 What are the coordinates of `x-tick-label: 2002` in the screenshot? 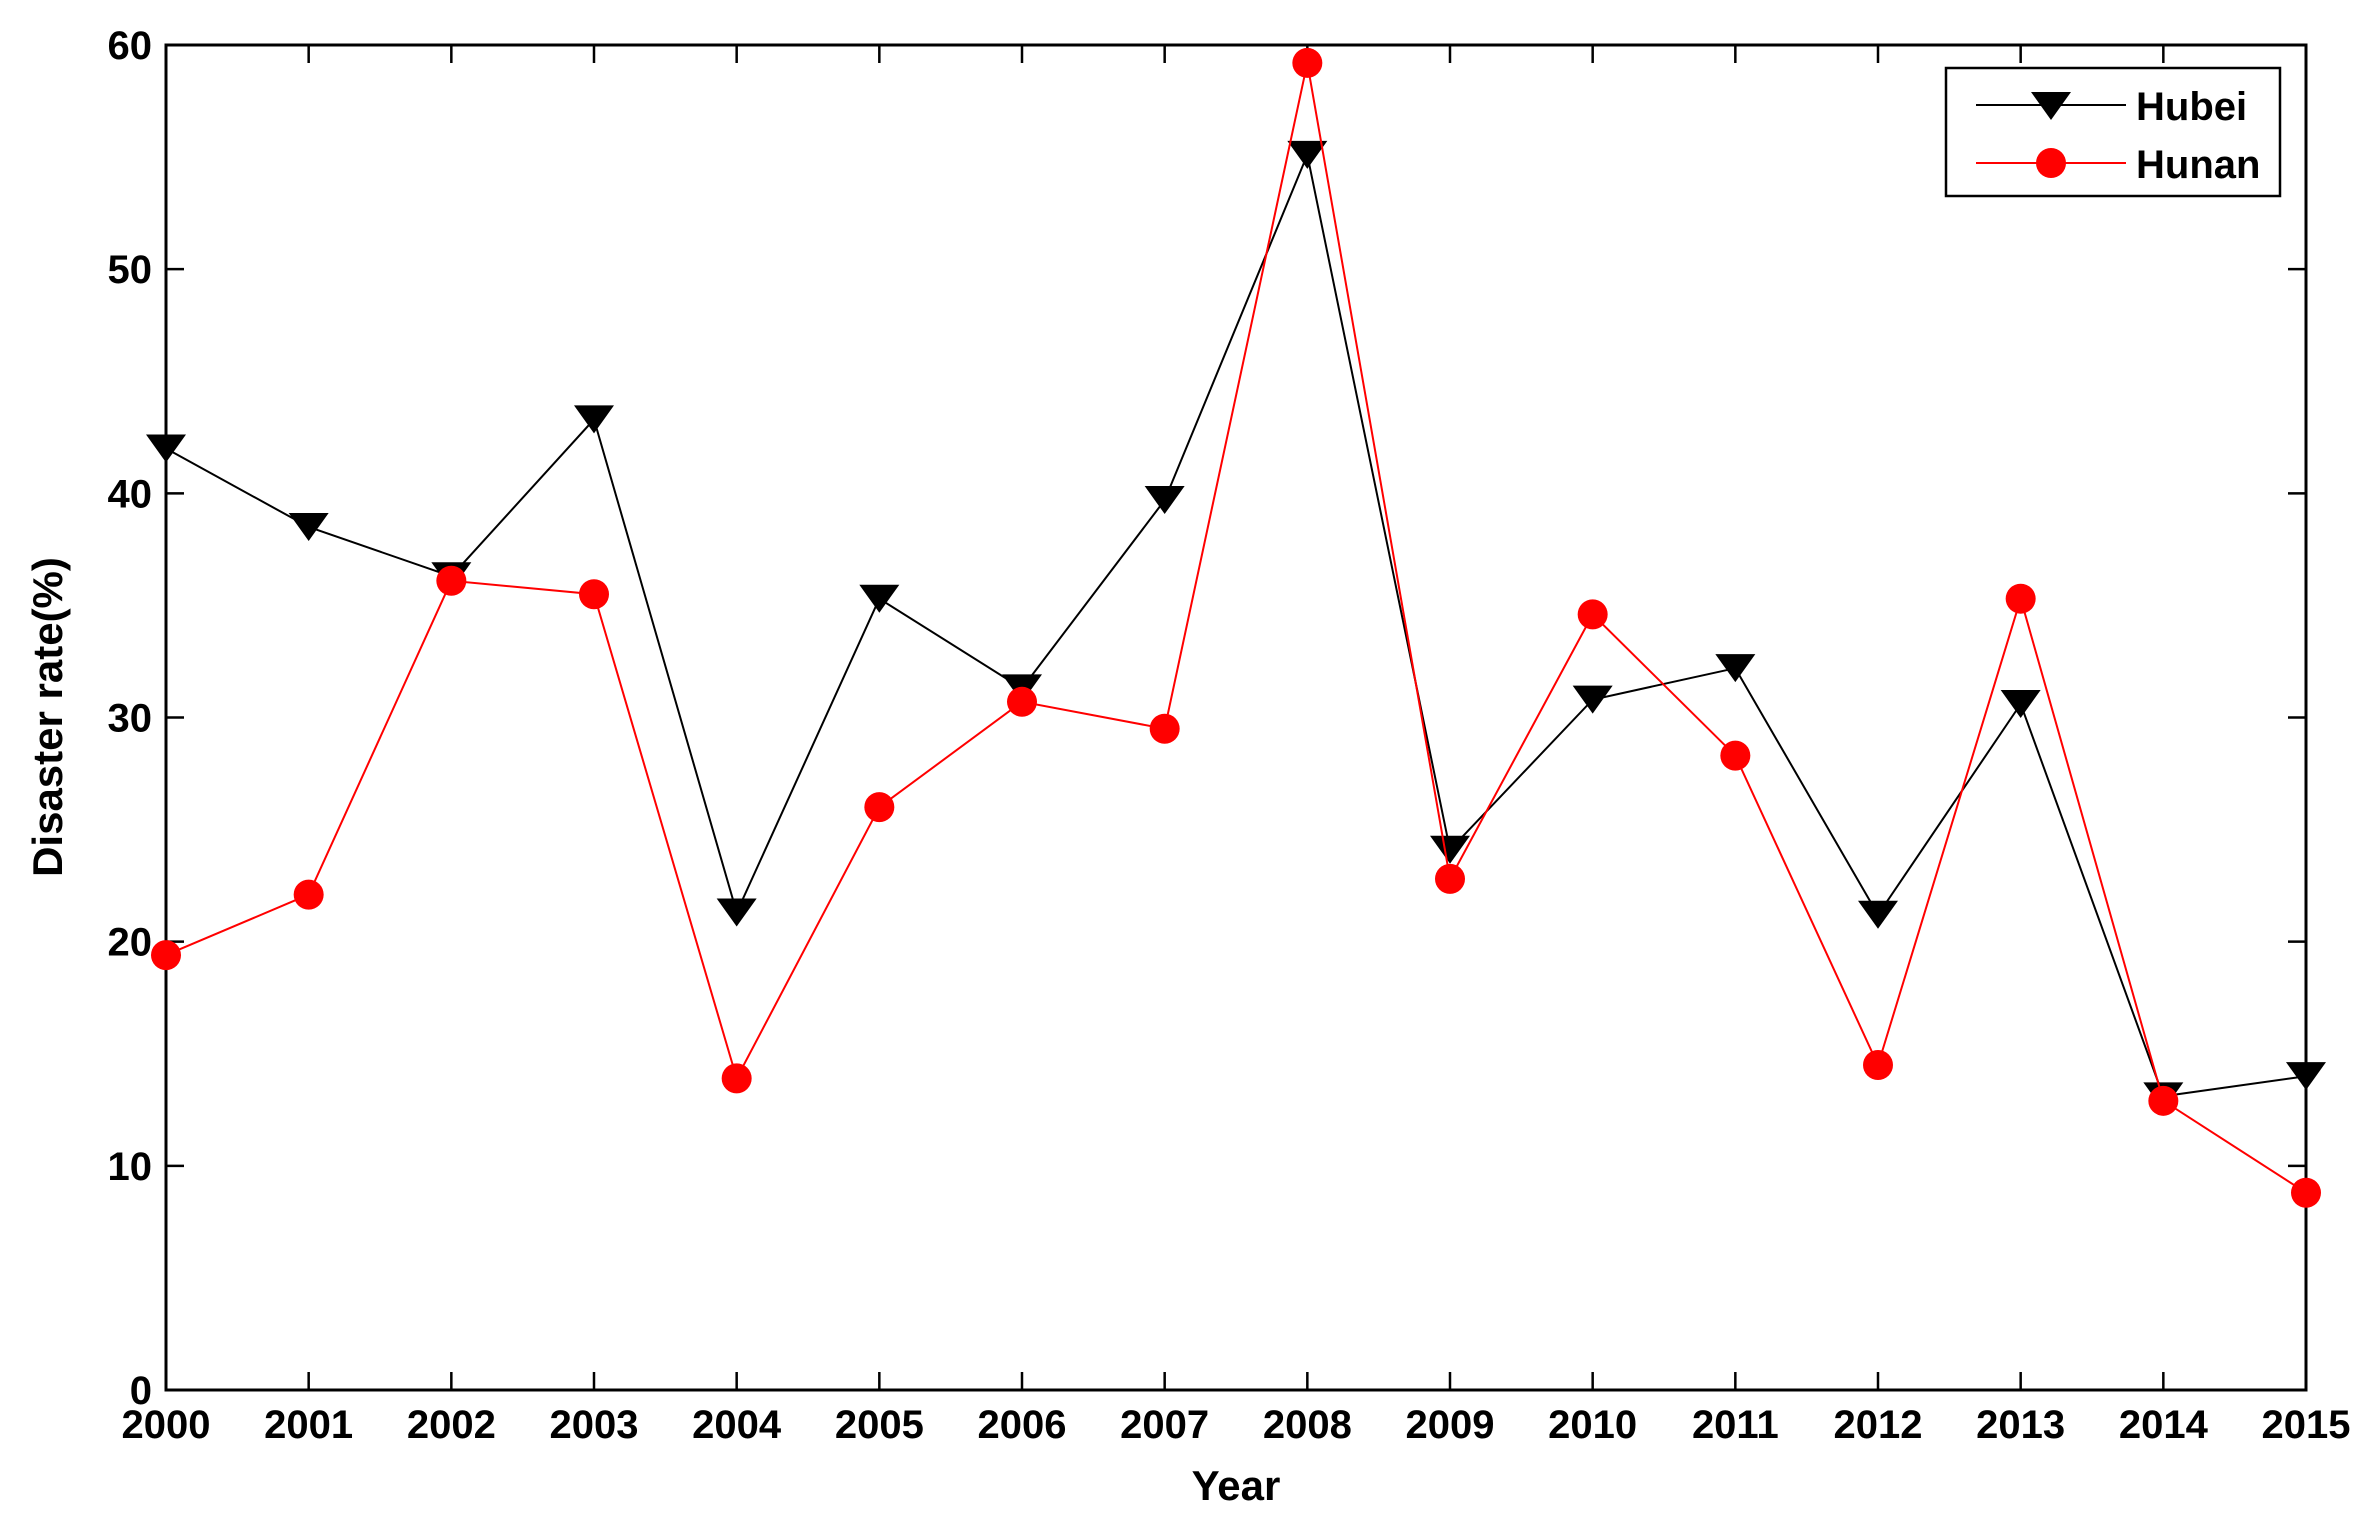 It's located at (451, 1425).